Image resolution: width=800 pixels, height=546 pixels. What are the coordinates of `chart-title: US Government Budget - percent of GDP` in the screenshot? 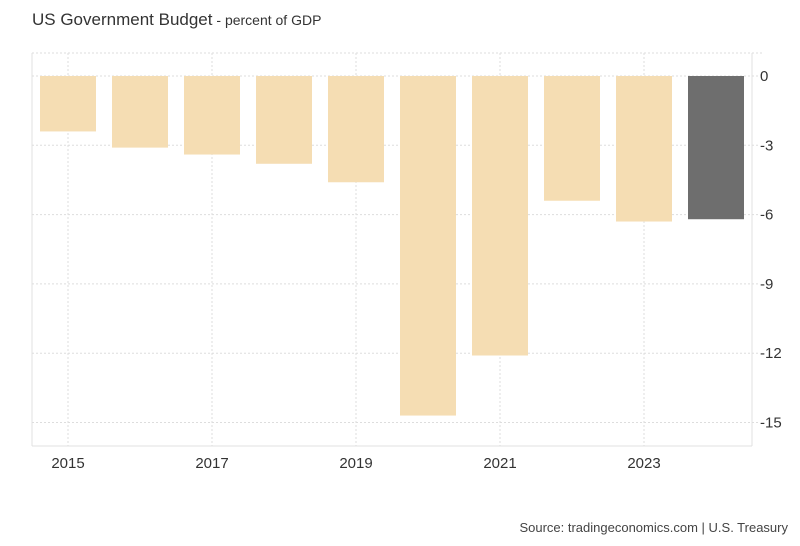 It's located at (176, 20).